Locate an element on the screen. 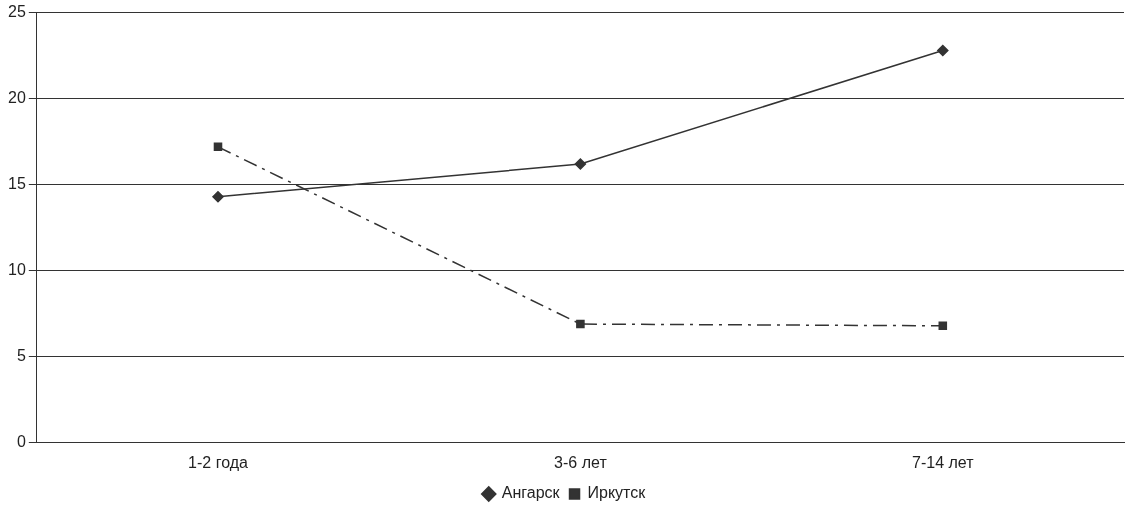  y-tick-label: 10 is located at coordinates (17, 270).